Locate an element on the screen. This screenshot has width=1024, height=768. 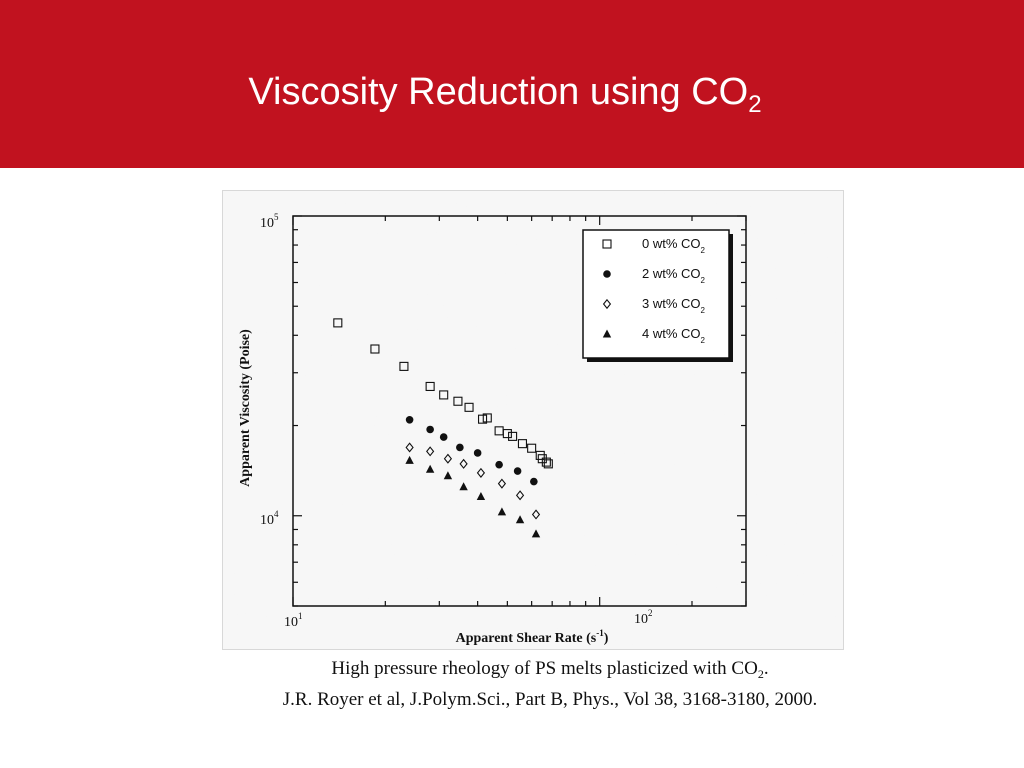
x-axis-label-sup: -1 is located at coordinates (600, 633).